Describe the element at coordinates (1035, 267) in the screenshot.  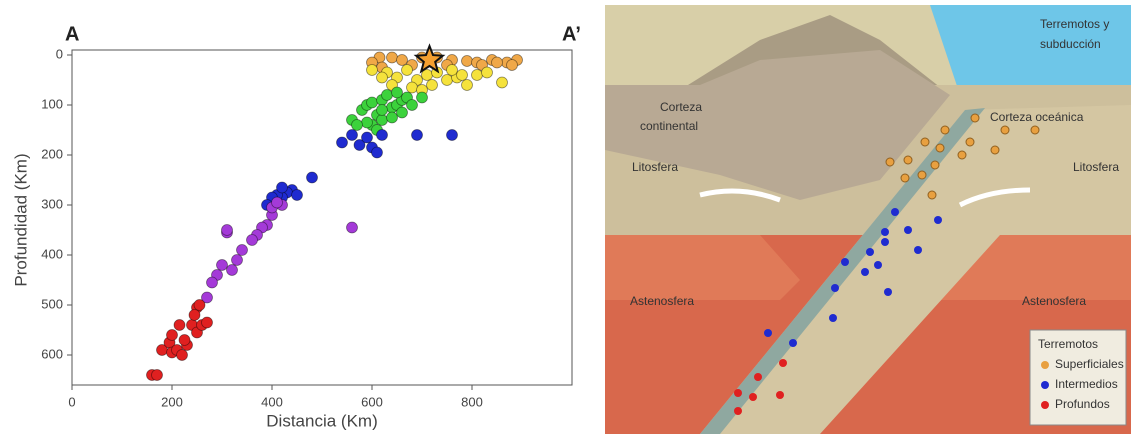
I see `asthenosphere-right` at that location.